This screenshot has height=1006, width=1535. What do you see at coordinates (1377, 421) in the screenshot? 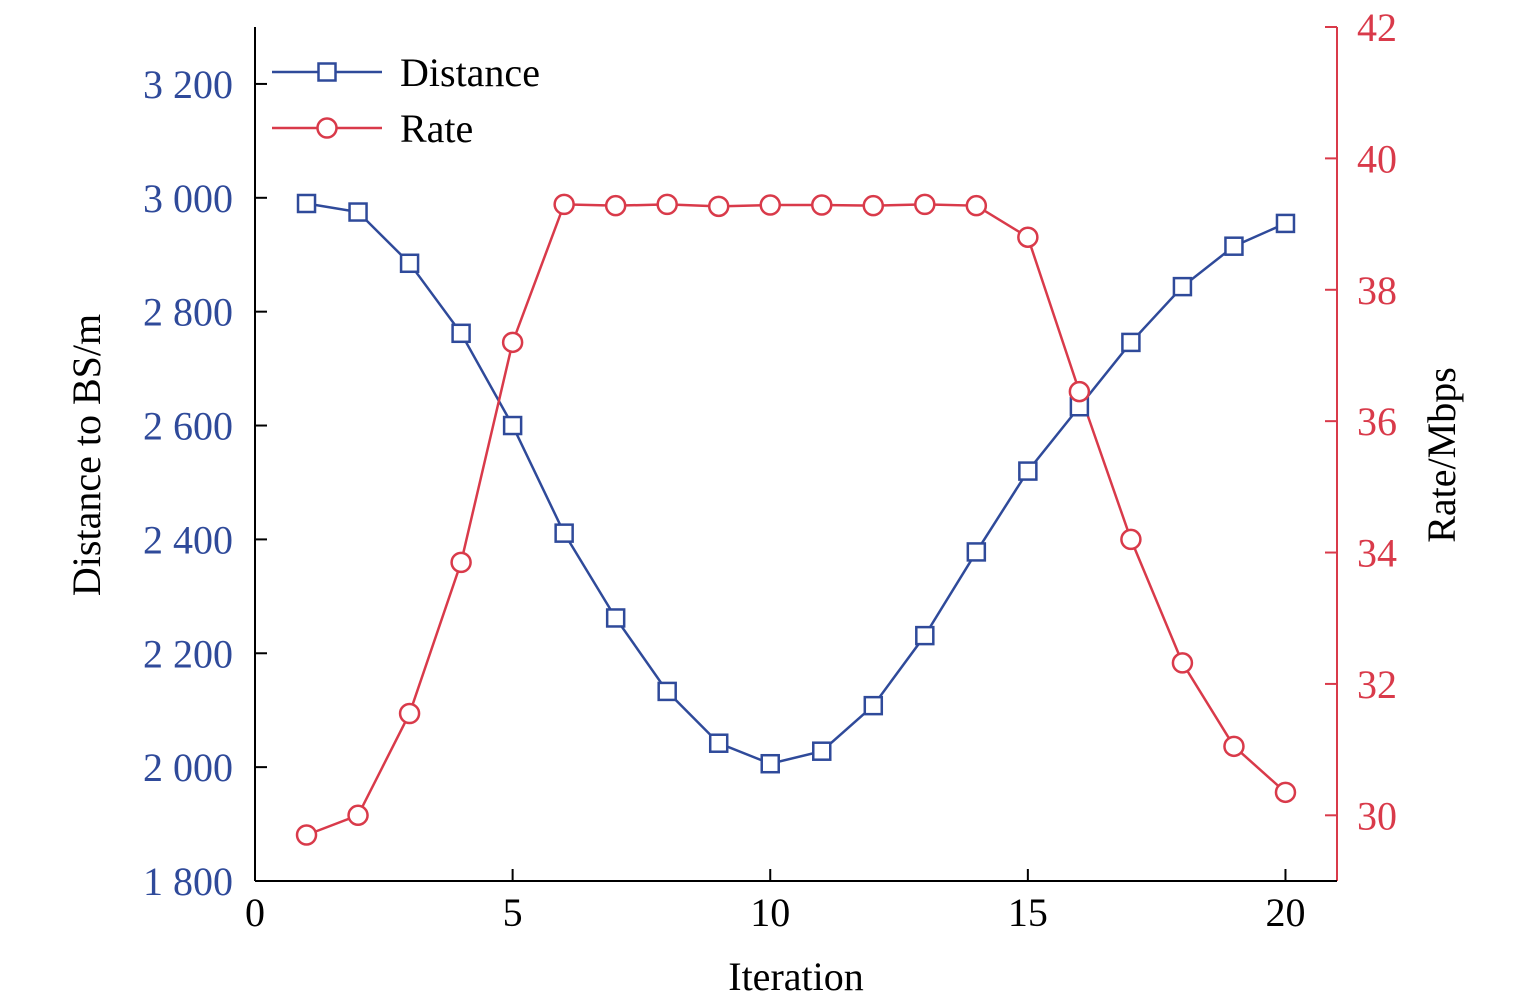
I see `y-right-tick-label: 36` at bounding box center [1377, 421].